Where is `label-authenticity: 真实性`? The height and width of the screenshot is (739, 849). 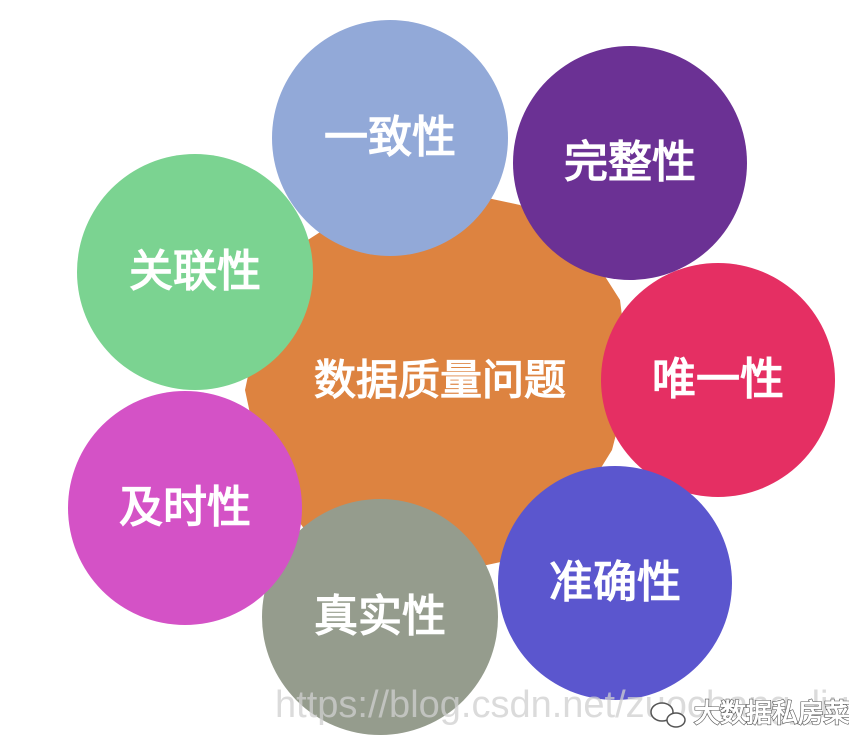
label-authenticity: 真实性 is located at coordinates (380, 616).